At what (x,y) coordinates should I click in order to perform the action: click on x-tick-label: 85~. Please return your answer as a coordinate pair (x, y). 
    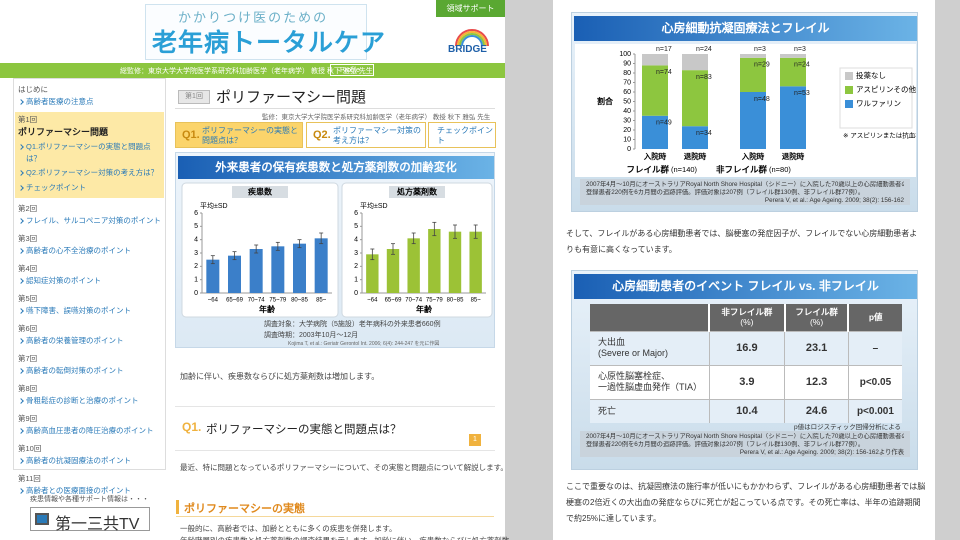
    Looking at the image, I should click on (321, 301).